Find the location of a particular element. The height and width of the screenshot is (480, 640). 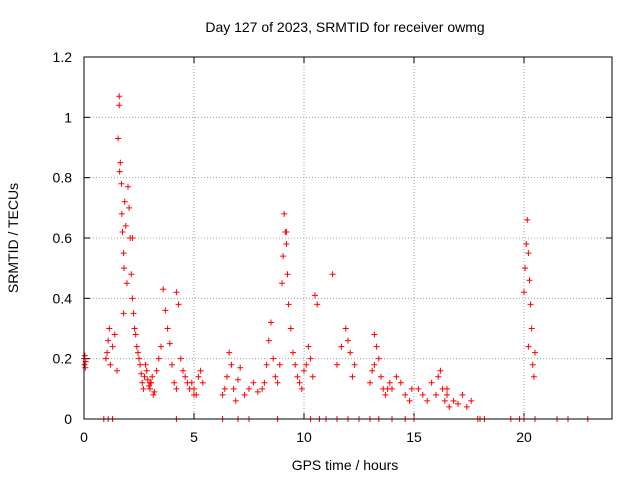

x-tick-labels: 0 5 10 15 20 is located at coordinates (306, 437).